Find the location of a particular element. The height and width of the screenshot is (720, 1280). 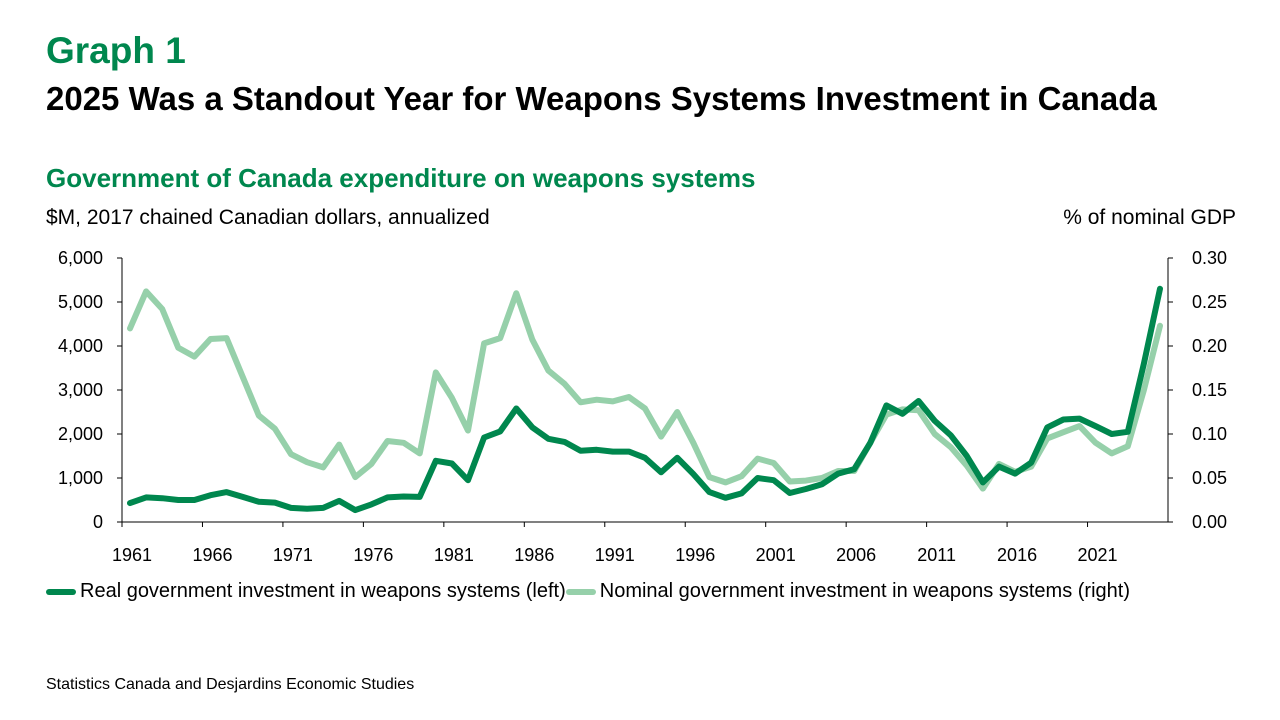

x-tick-label: 1966 is located at coordinates (212, 555).